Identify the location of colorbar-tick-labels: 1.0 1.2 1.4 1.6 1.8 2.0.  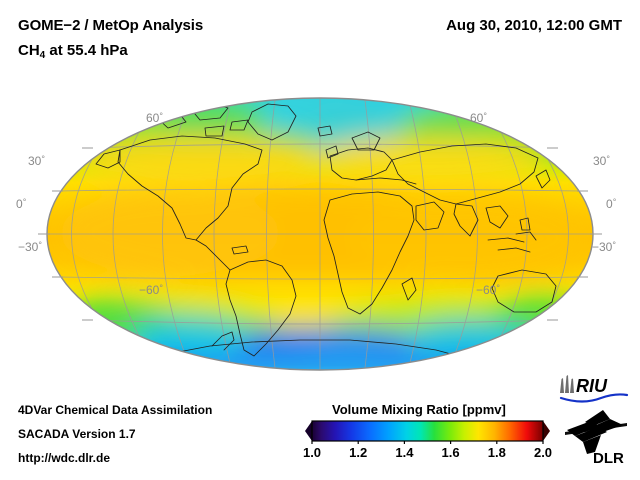
(427, 455).